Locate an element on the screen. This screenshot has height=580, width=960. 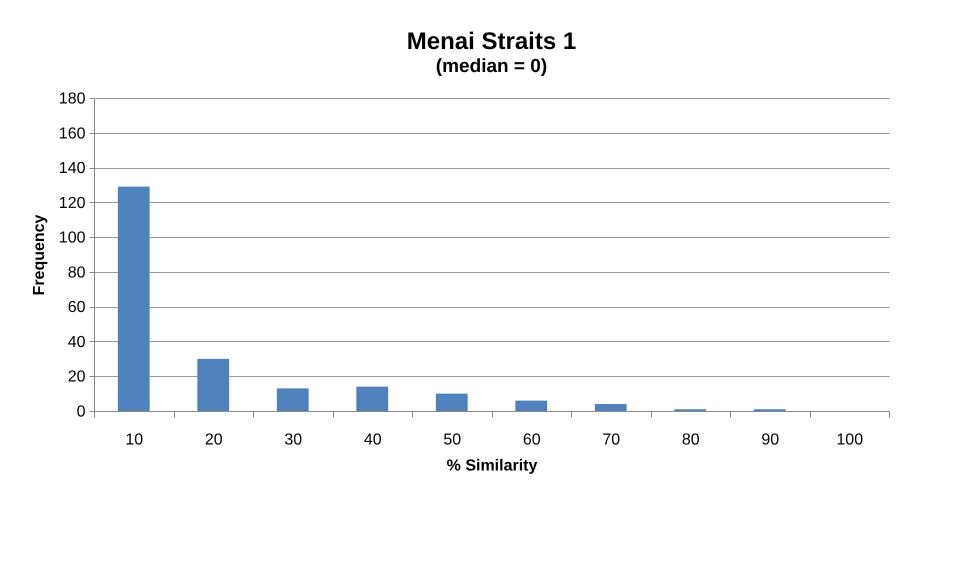
x-tick-label: 30 is located at coordinates (293, 440).